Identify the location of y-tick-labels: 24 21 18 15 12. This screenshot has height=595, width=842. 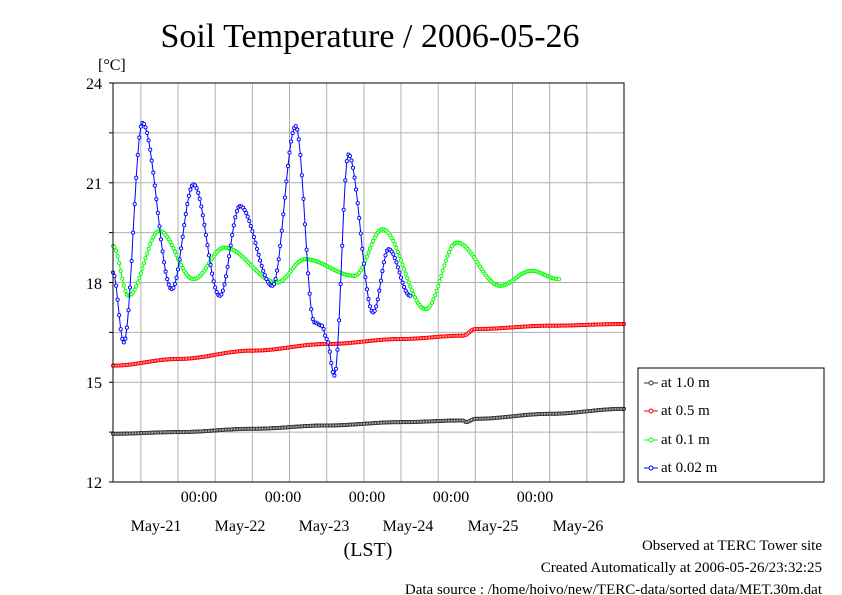
(94, 284).